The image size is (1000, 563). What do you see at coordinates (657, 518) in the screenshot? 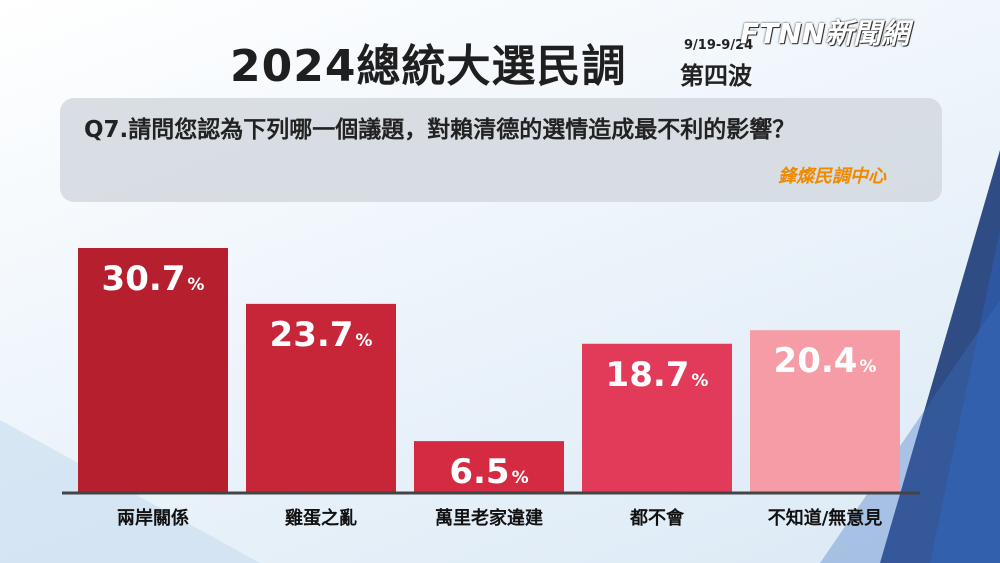
I see `x-tick-label: 都不會` at bounding box center [657, 518].